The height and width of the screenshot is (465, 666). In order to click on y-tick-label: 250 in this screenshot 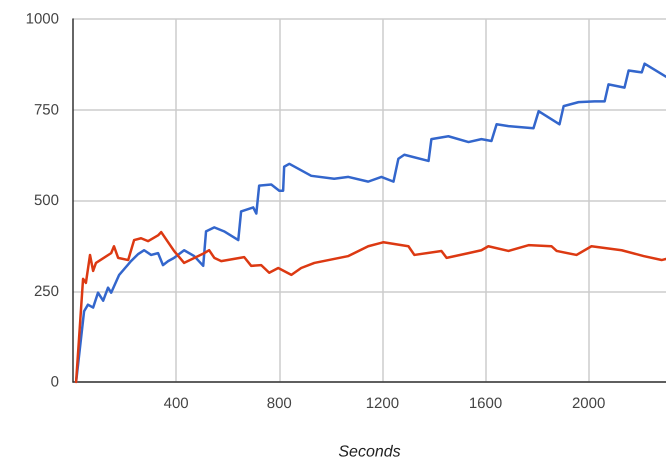, I will do `click(46, 291)`.